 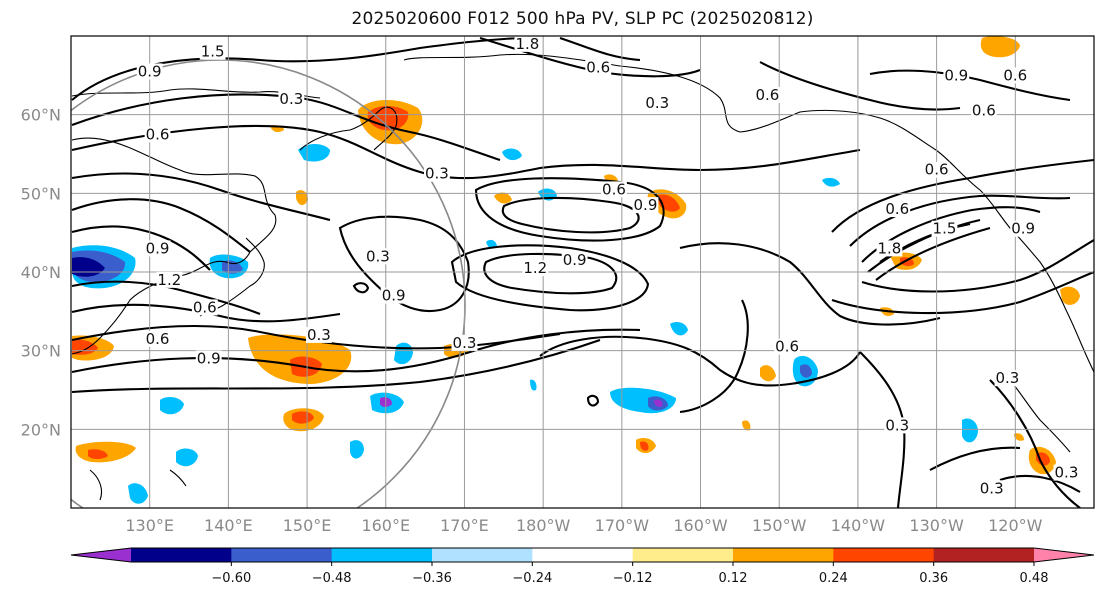 I want to click on lon-tick-label: 150°W, so click(x=779, y=525).